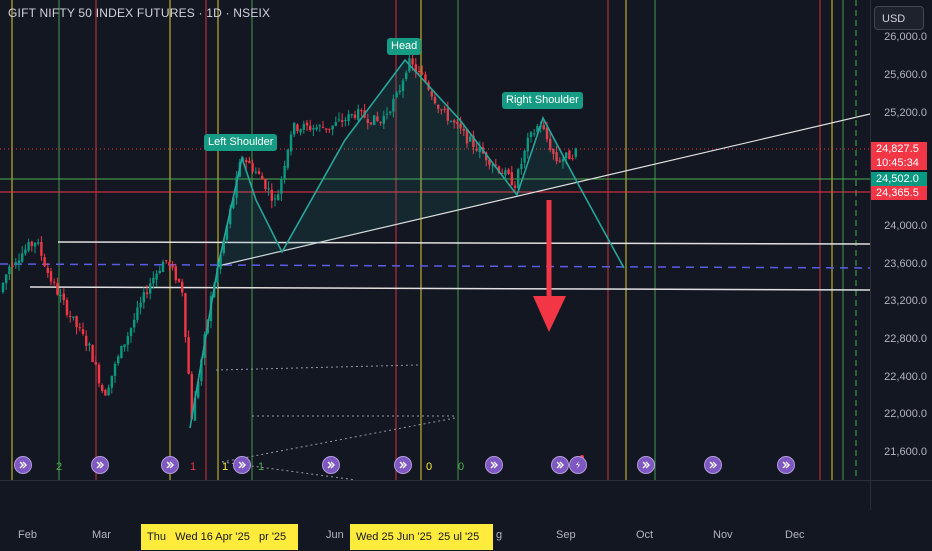  What do you see at coordinates (905, 37) in the screenshot?
I see `price-tick: 26,000.0` at bounding box center [905, 37].